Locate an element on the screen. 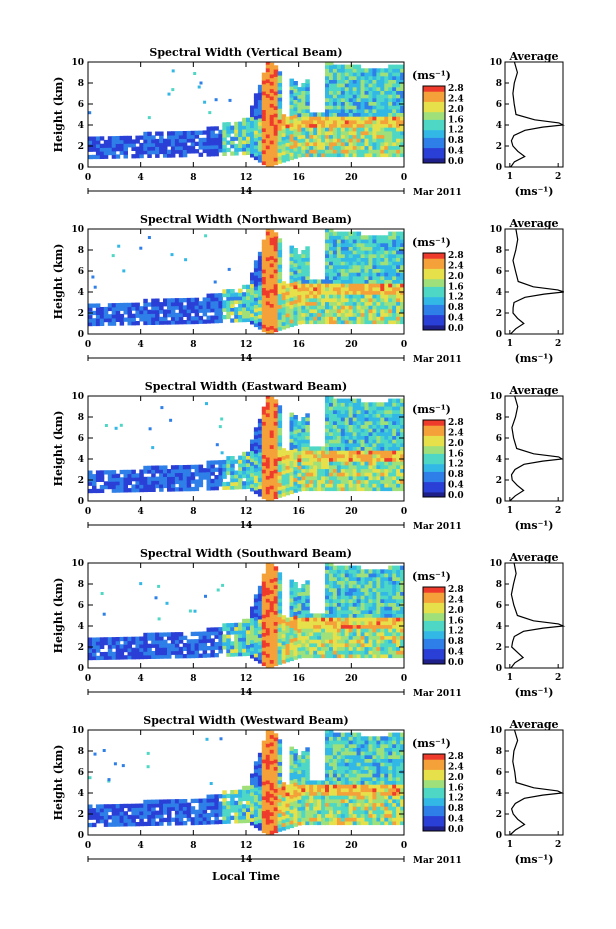 This screenshot has width=616, height=929. colorbar-tick-label: 0.8 is located at coordinates (456, 308).